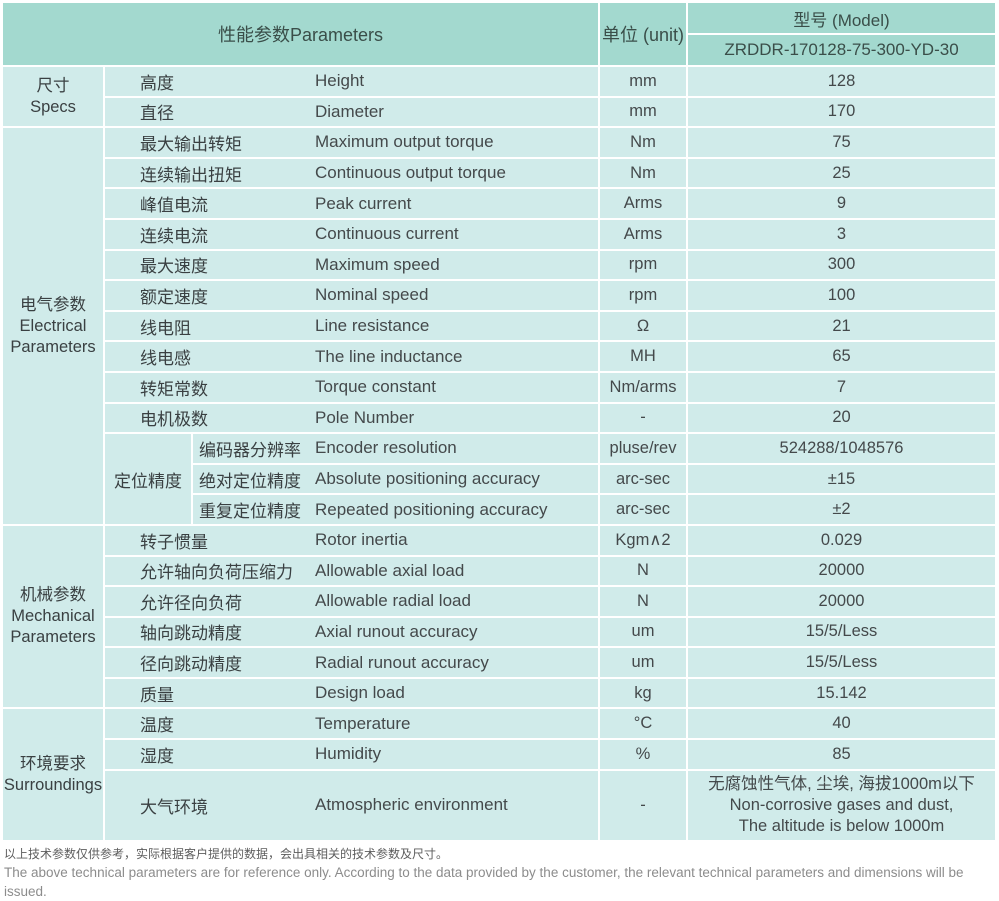 Image resolution: width=999 pixels, height=901 pixels. I want to click on parameter-name-en: Rotor inertia, so click(361, 540).